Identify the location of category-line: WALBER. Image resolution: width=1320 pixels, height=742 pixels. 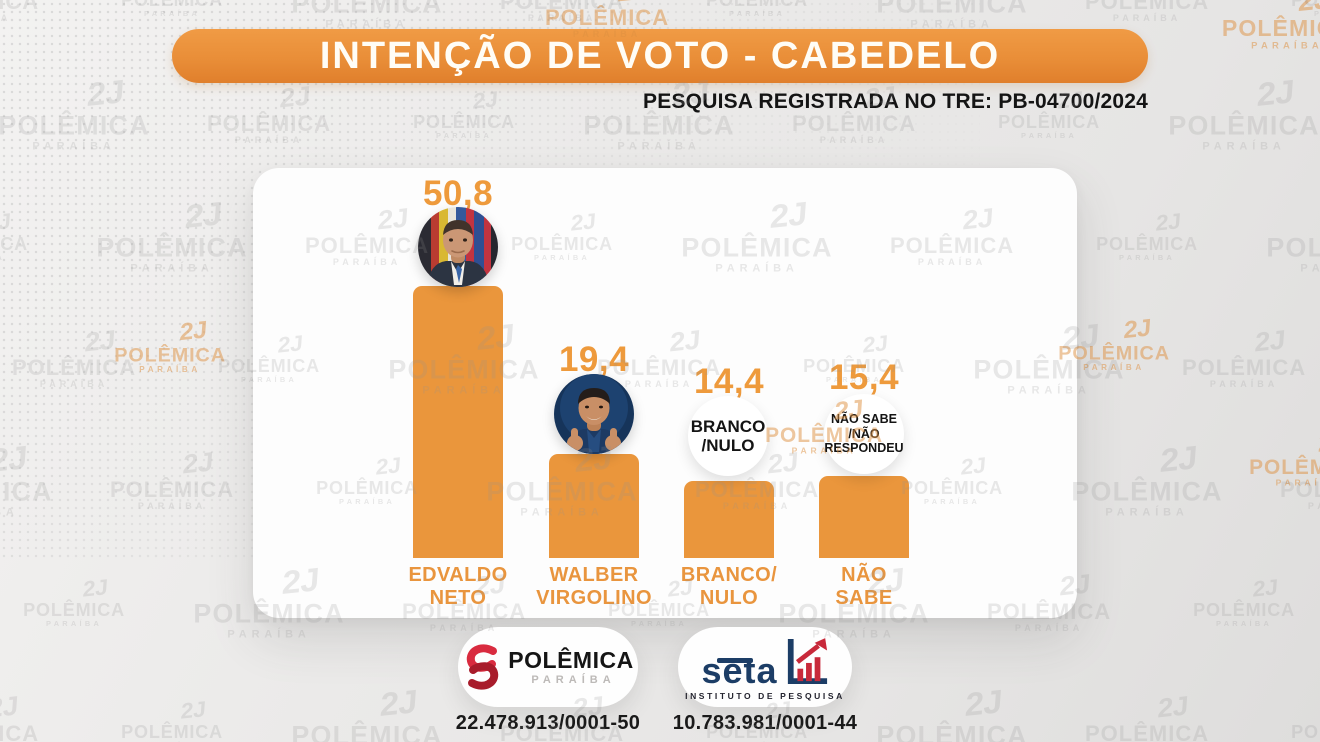
(594, 575).